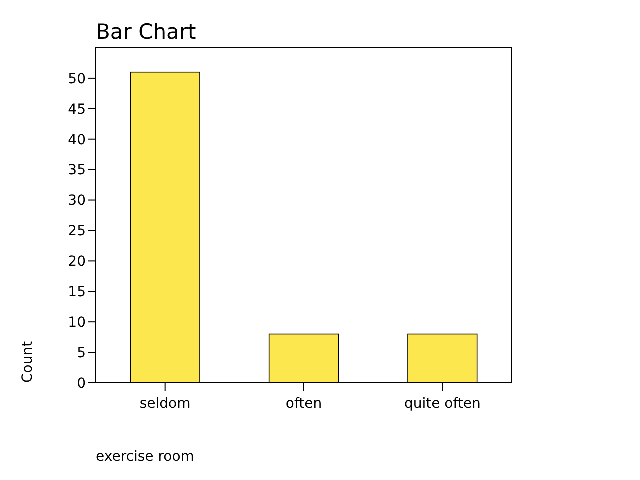 The height and width of the screenshot is (480, 640). I want to click on y-tick-label: 20, so click(77, 262).